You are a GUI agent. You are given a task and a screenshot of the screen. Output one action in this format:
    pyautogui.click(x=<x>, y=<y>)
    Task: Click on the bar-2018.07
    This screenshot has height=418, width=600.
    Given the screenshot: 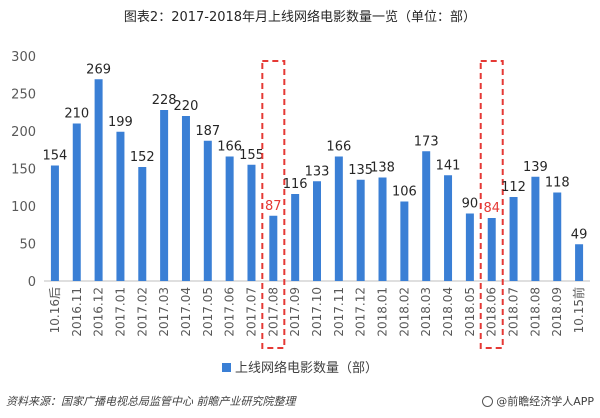 What is the action you would take?
    pyautogui.click(x=513, y=239)
    